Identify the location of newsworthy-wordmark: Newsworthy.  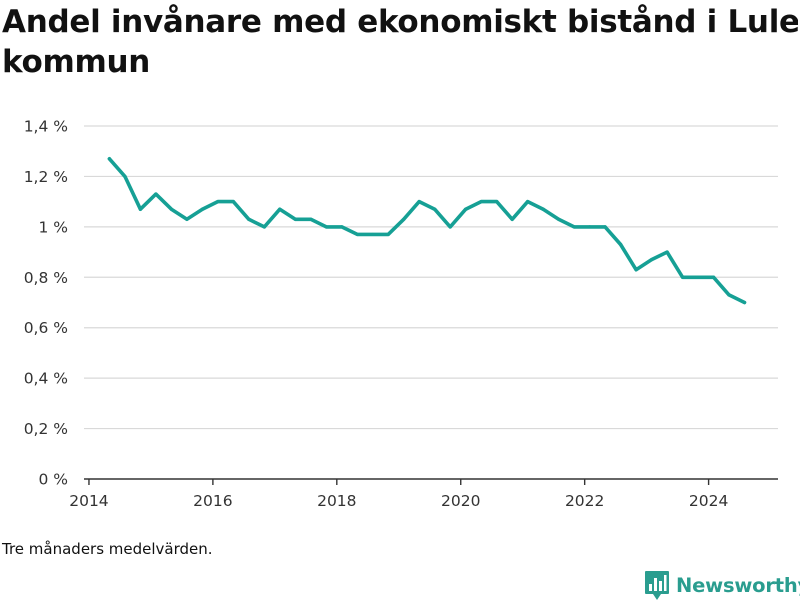
(738, 585).